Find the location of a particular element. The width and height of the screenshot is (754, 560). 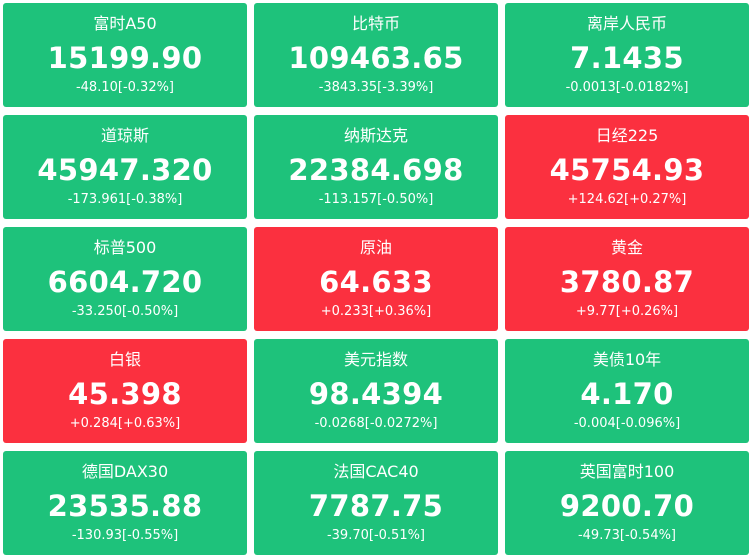

tile-change: -0.0268[-0.0272%] is located at coordinates (376, 423).